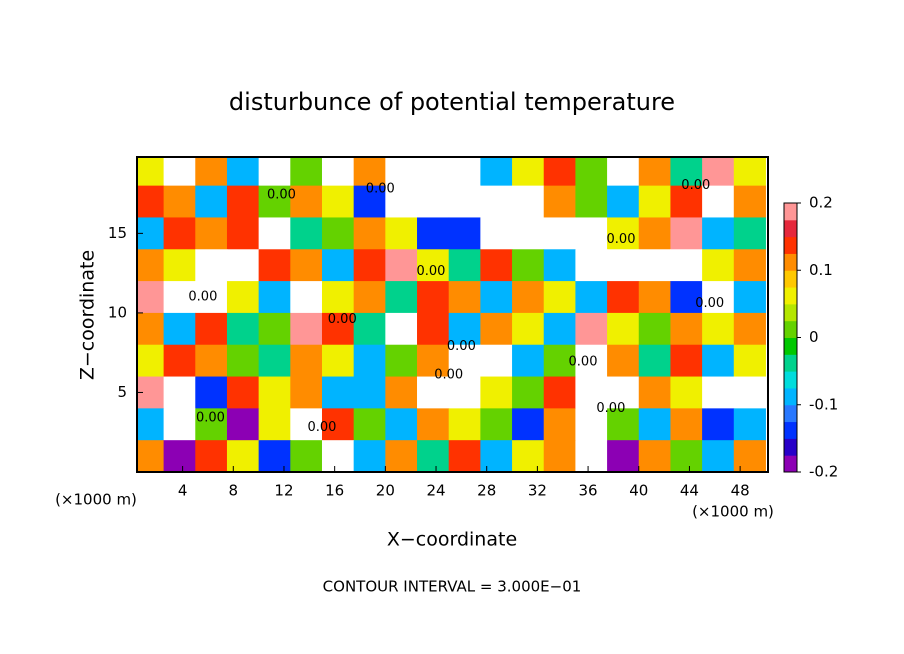 Image resolution: width=904 pixels, height=654 pixels. Describe the element at coordinates (96, 500) in the screenshot. I see `y-unit: (×1000 m)` at that location.